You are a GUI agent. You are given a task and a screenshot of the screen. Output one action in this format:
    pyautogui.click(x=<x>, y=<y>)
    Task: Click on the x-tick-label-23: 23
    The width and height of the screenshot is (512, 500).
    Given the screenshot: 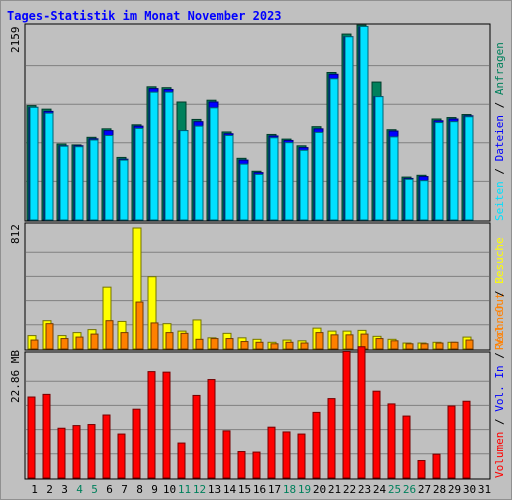 What is the action you would take?
    pyautogui.click(x=364, y=489)
    